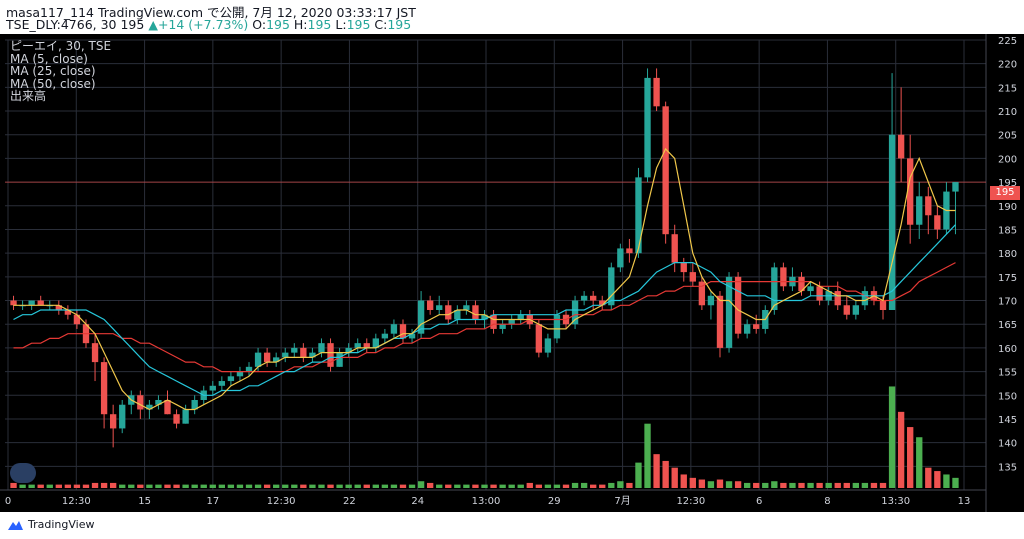 This screenshot has height=539, width=1024. What do you see at coordinates (8, 501) in the screenshot?
I see `x-tick-label: 0` at bounding box center [8, 501].